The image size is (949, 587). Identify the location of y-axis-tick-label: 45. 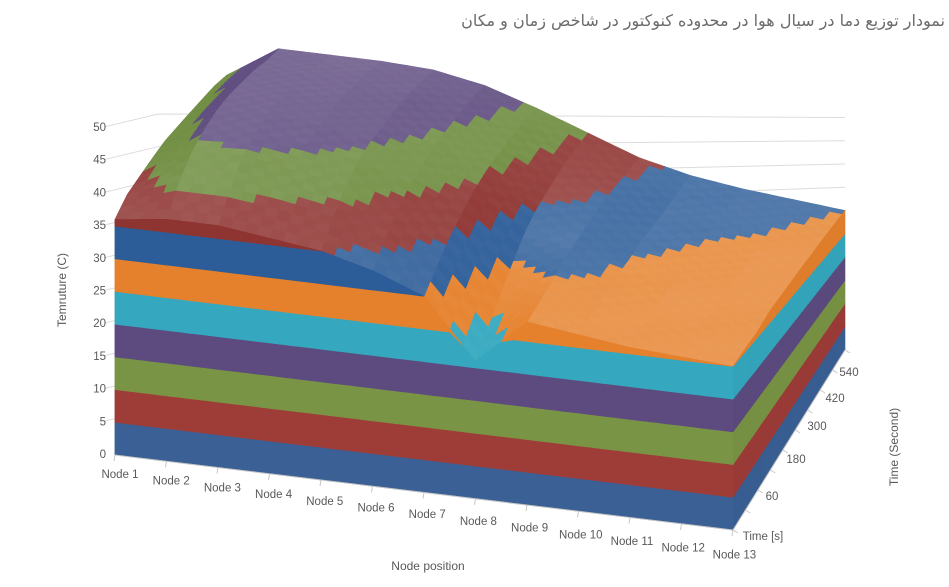
(99, 161).